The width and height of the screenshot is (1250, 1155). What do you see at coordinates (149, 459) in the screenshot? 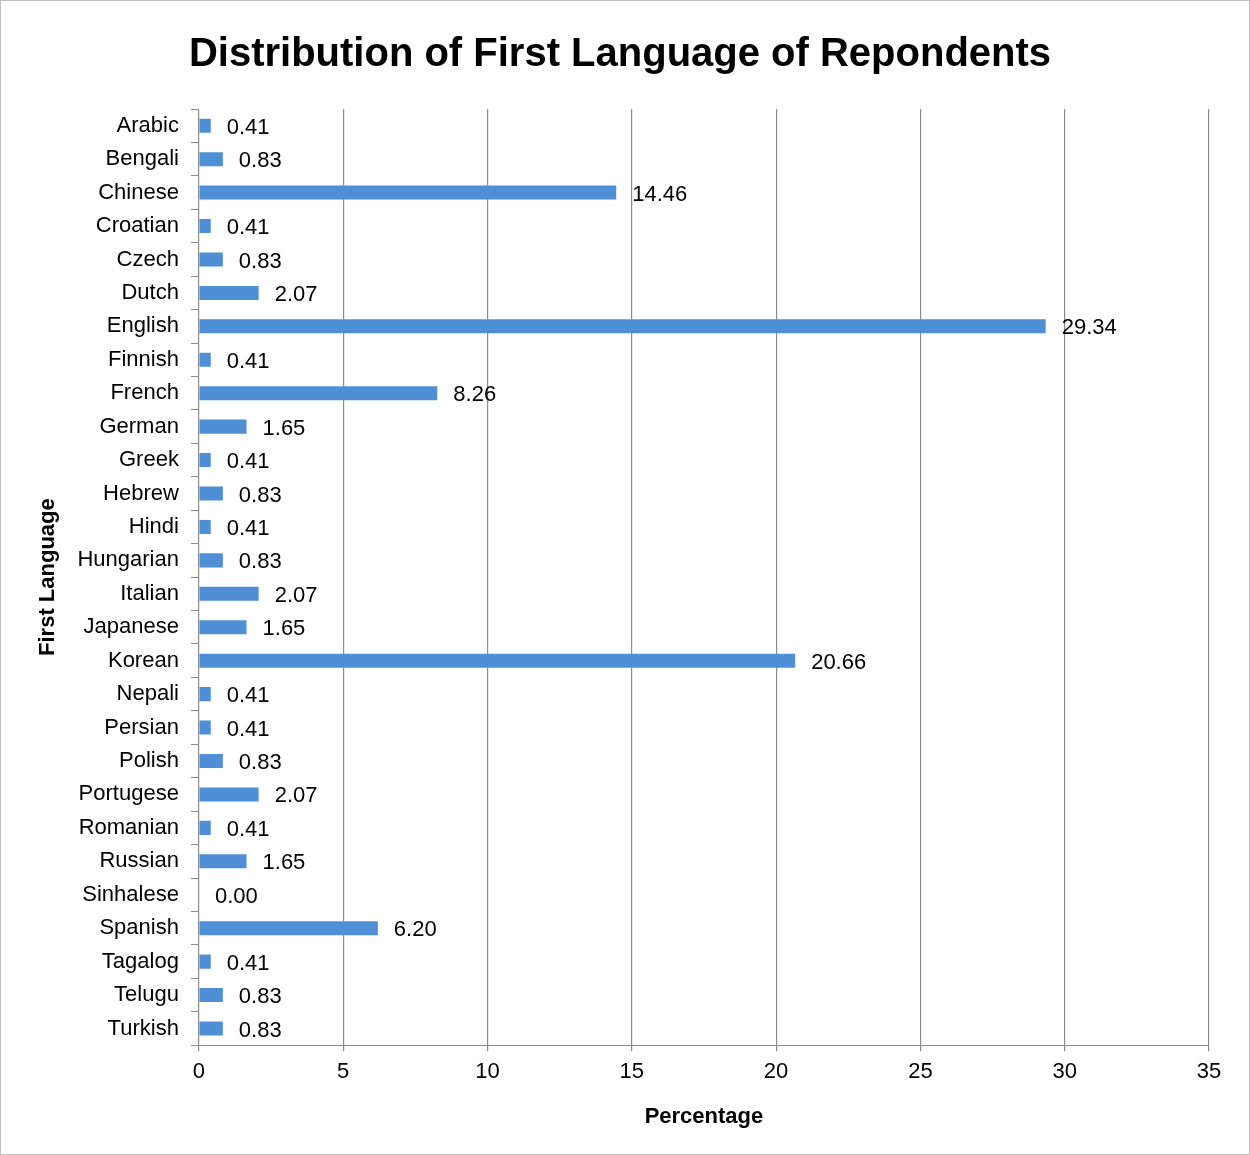
I see `y-tick-label: Greek` at bounding box center [149, 459].